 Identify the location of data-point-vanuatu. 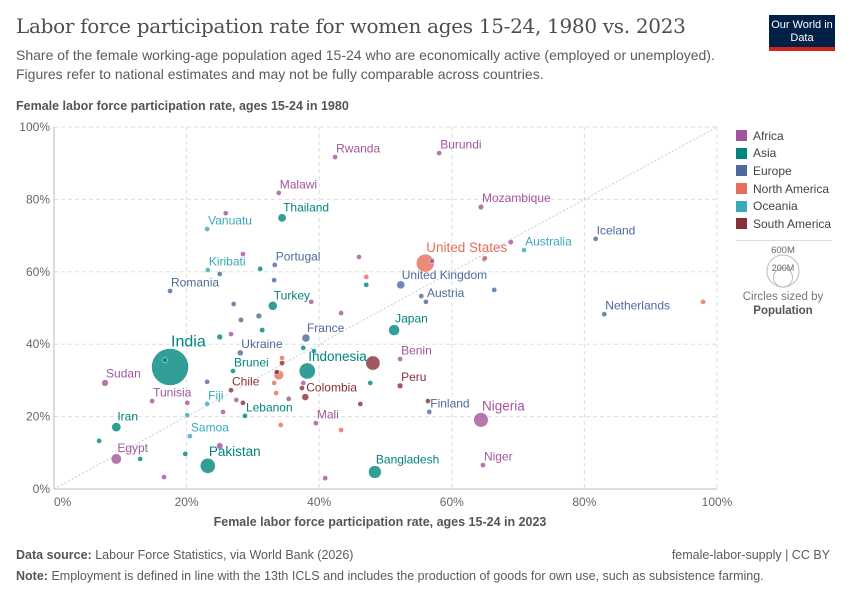
(207, 229).